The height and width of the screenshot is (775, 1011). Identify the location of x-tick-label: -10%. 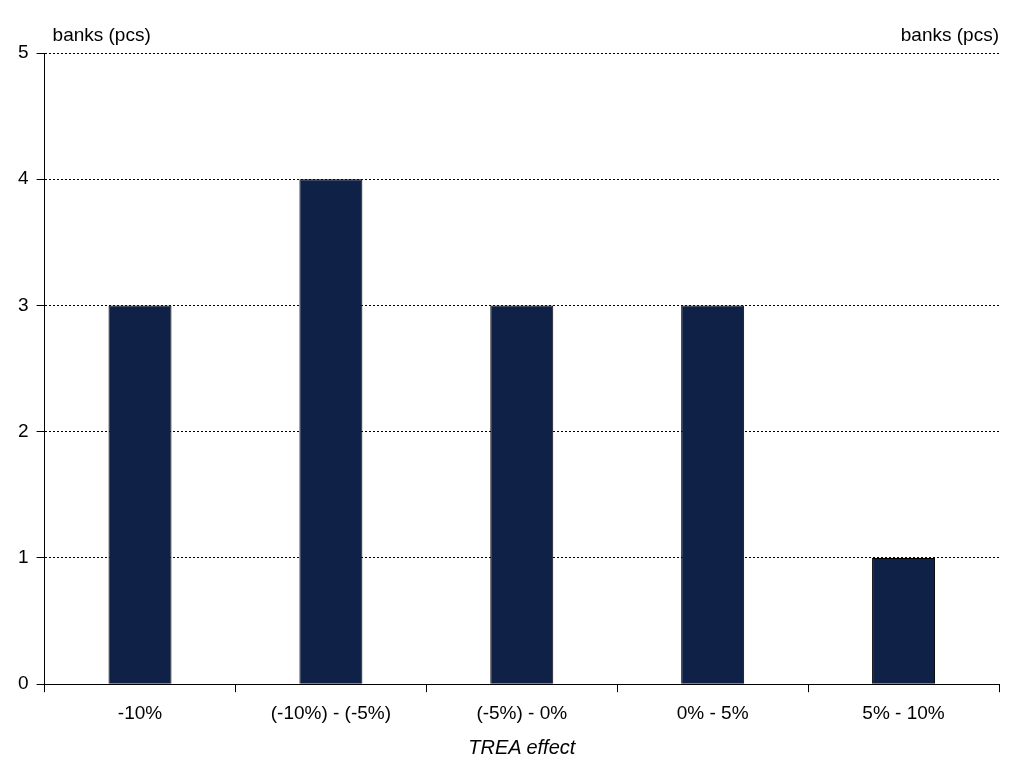
(140, 712).